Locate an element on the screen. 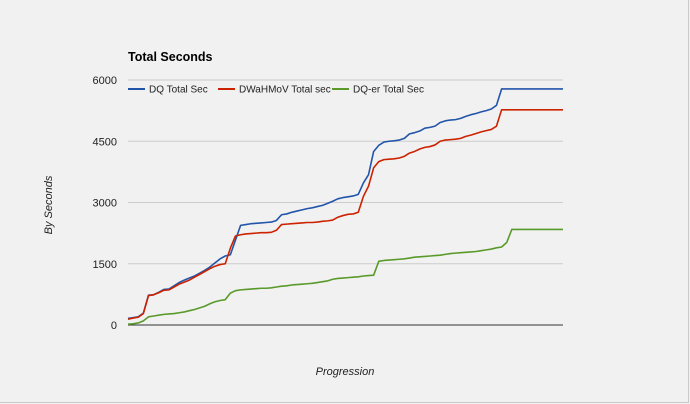  legend-label: DQ Total Sec is located at coordinates (178, 90).